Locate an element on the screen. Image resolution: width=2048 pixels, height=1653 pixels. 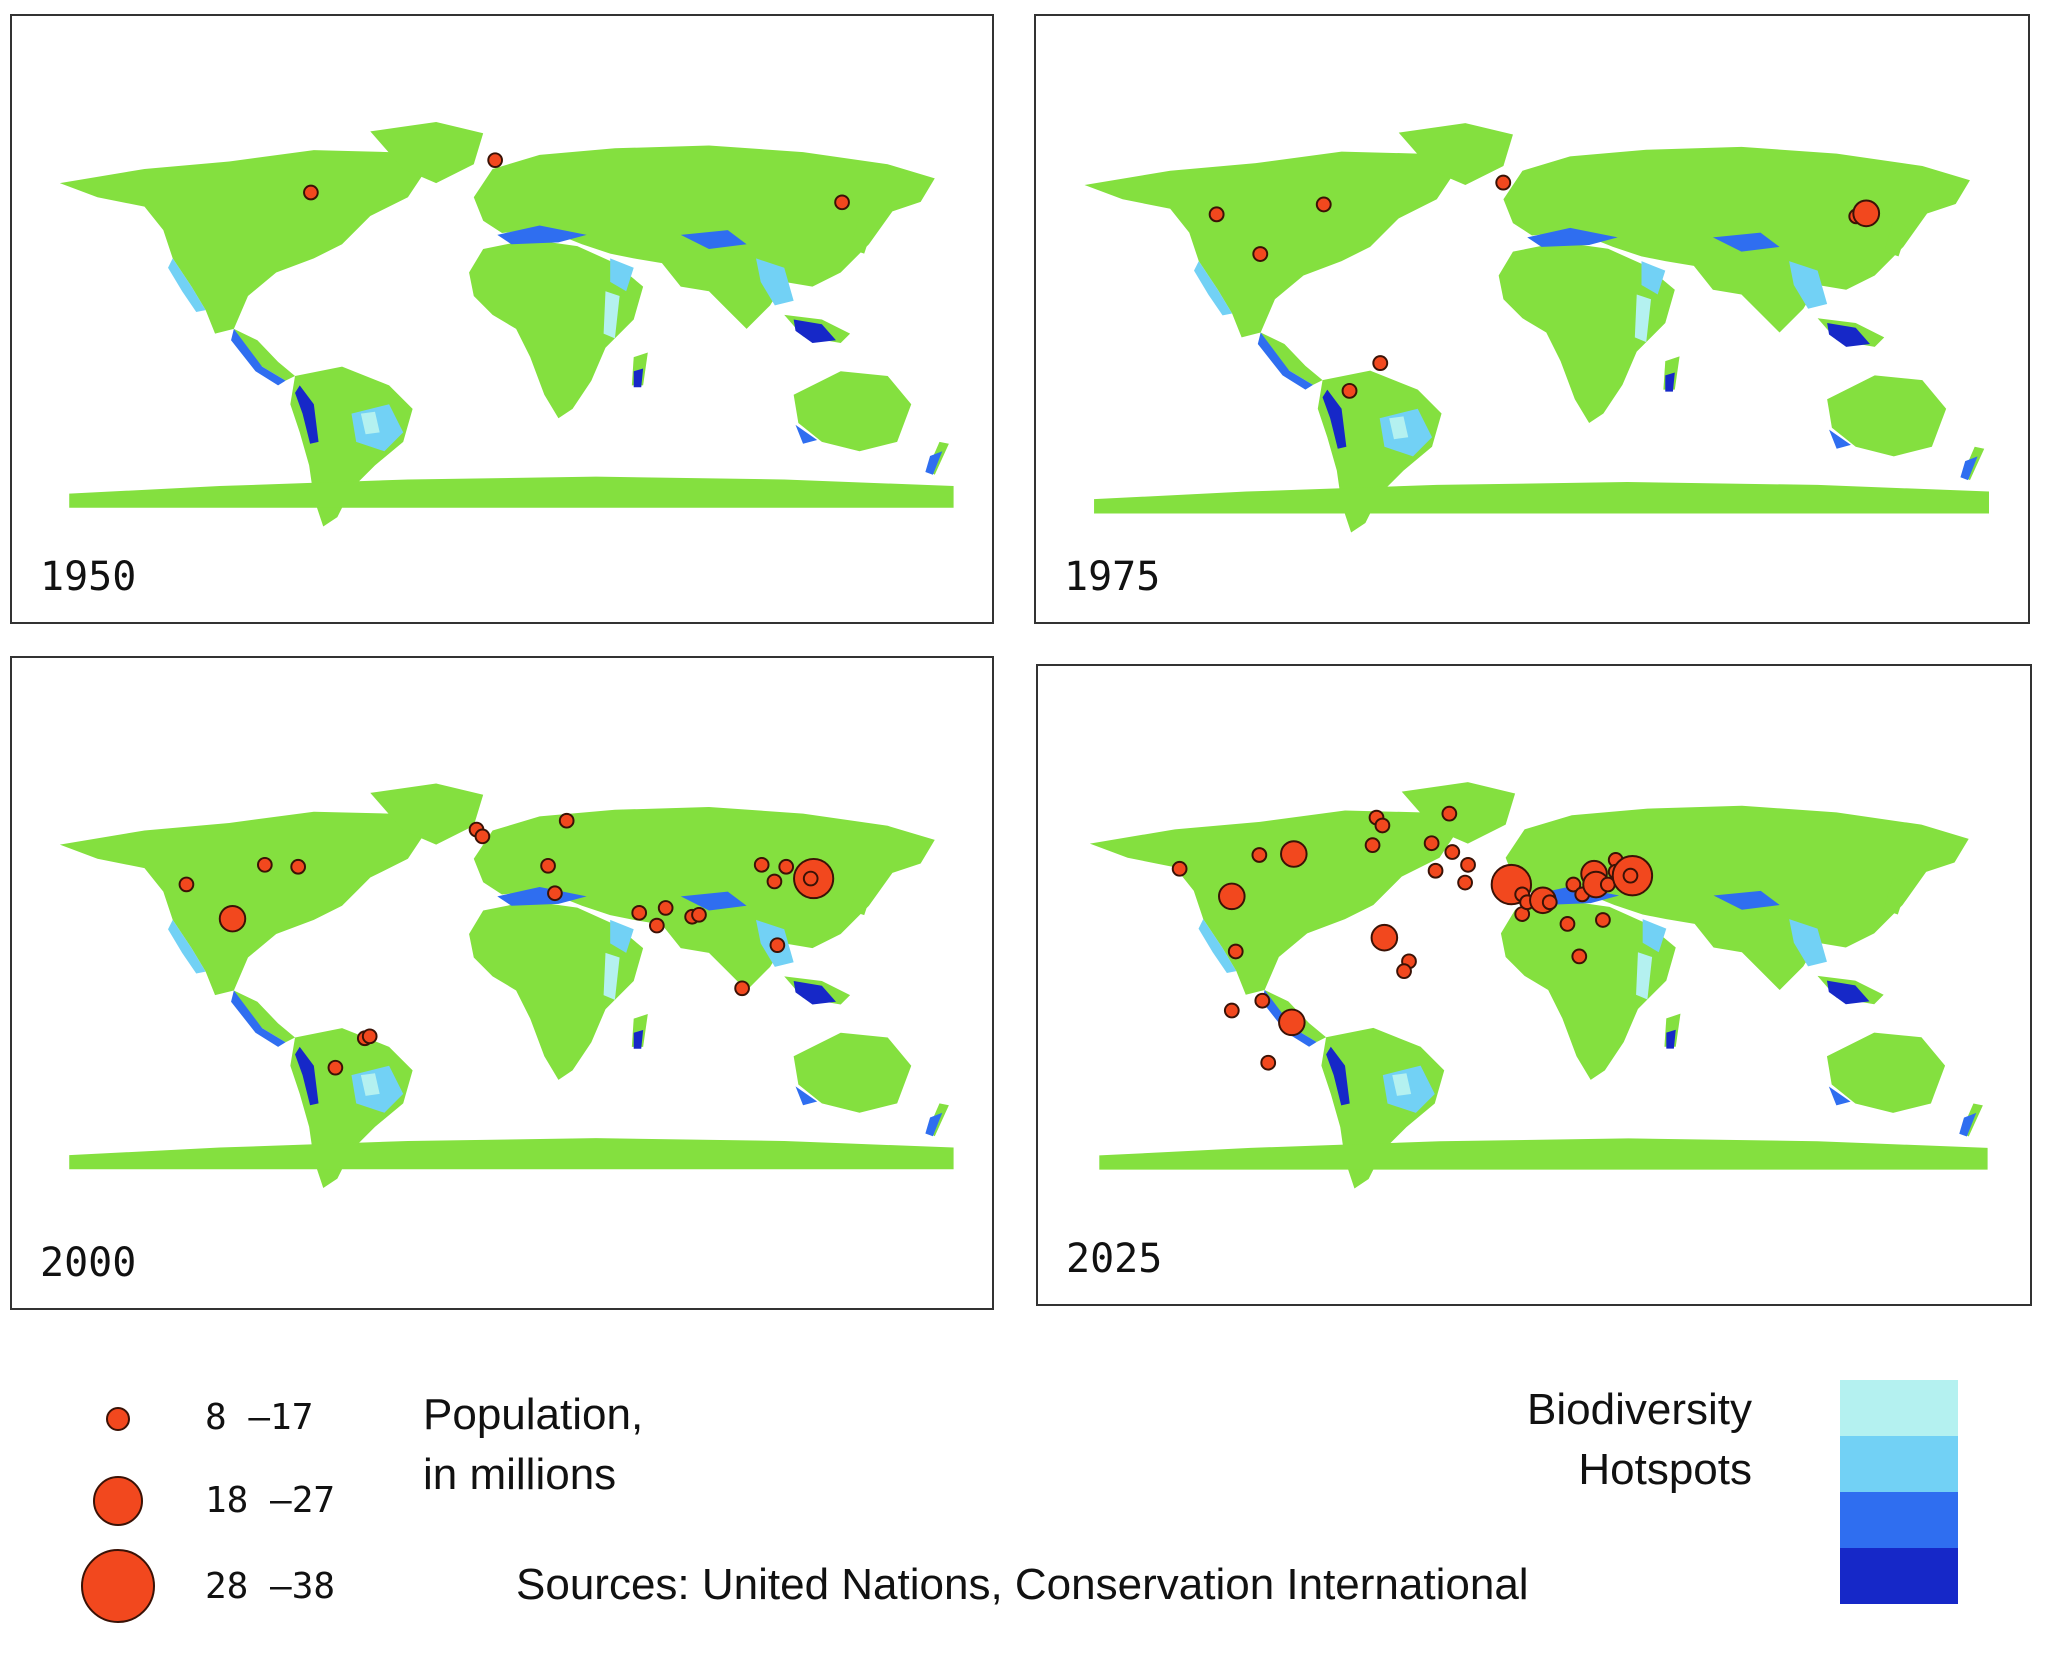
size-range-large: 28 –38 is located at coordinates (270, 1586).